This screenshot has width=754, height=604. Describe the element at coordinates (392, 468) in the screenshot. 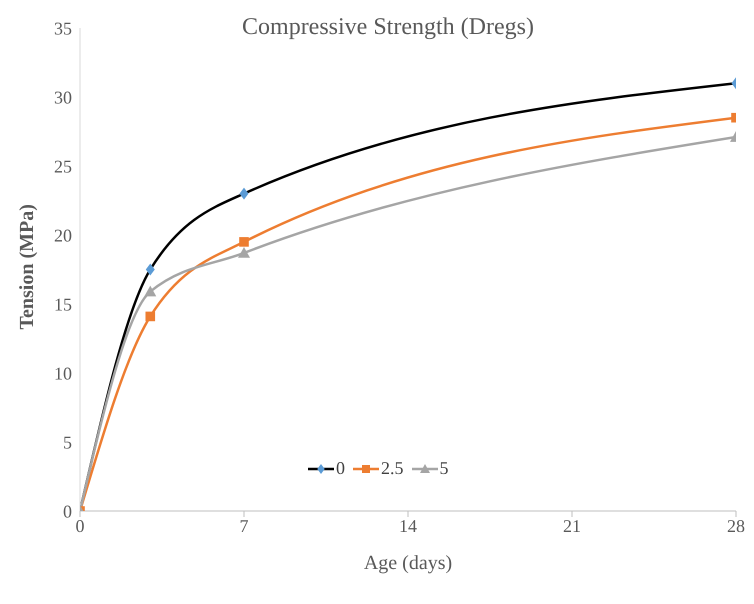

I see `legend-label: 2.5` at that location.